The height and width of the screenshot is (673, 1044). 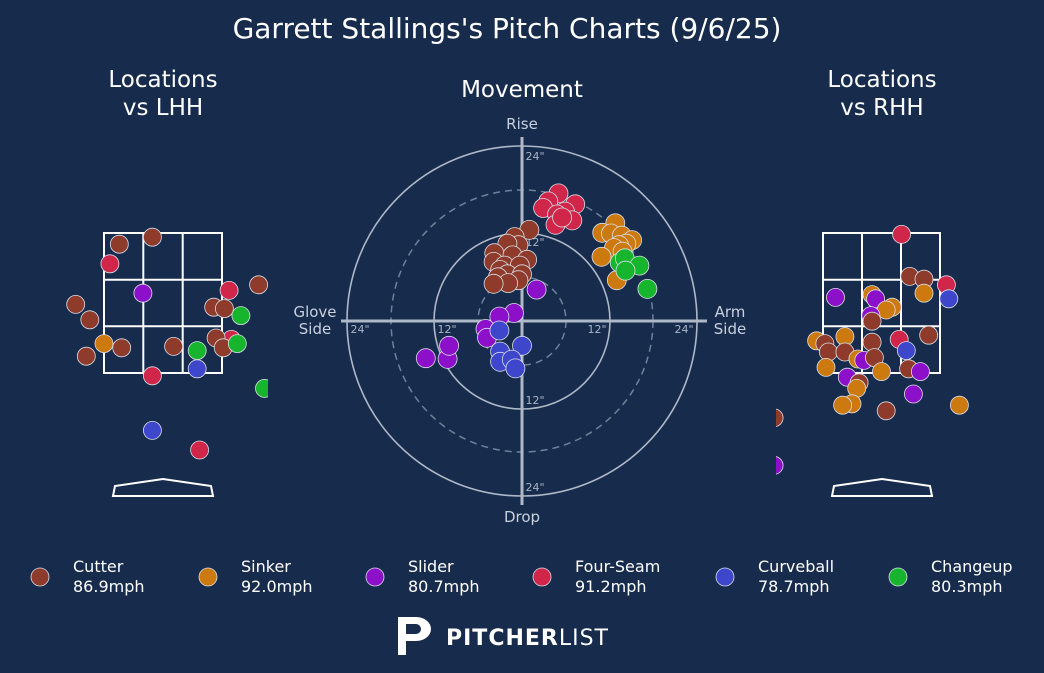 What do you see at coordinates (40, 577) in the screenshot?
I see `legend-marker-cutter` at bounding box center [40, 577].